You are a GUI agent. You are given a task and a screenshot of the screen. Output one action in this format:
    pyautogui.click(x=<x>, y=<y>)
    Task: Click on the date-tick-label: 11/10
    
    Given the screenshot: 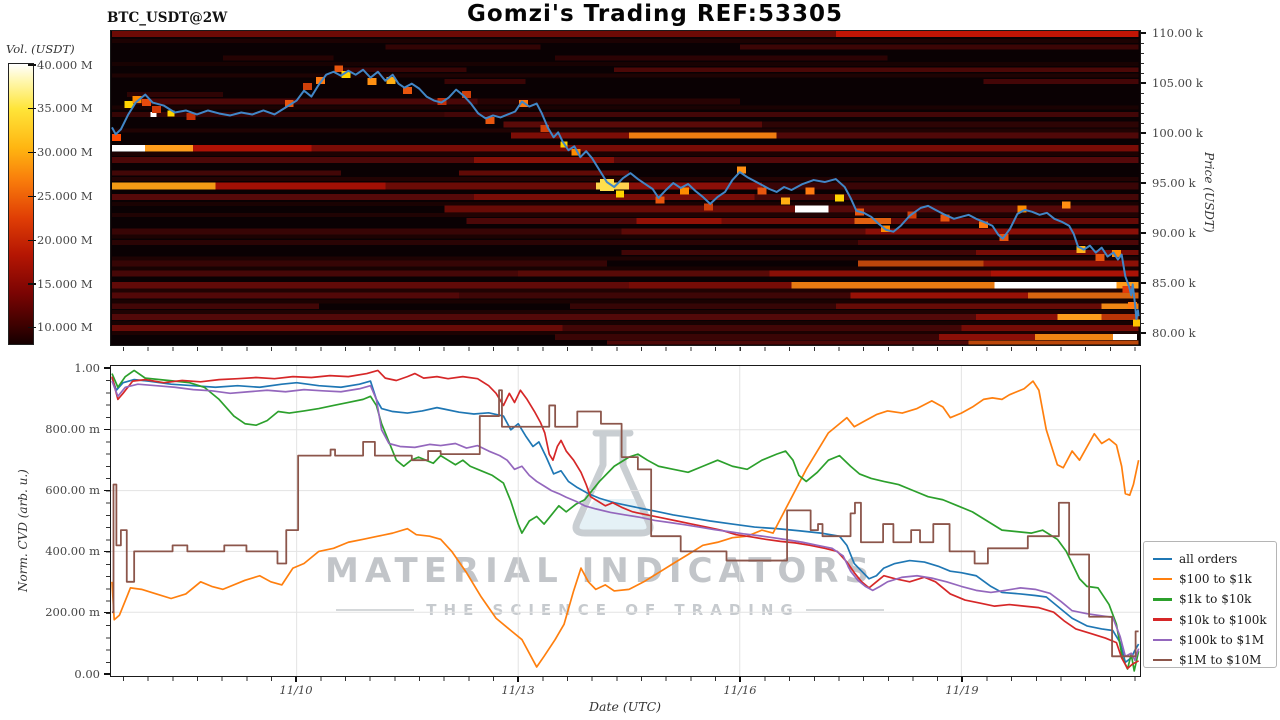 What is the action you would take?
    pyautogui.click(x=296, y=690)
    